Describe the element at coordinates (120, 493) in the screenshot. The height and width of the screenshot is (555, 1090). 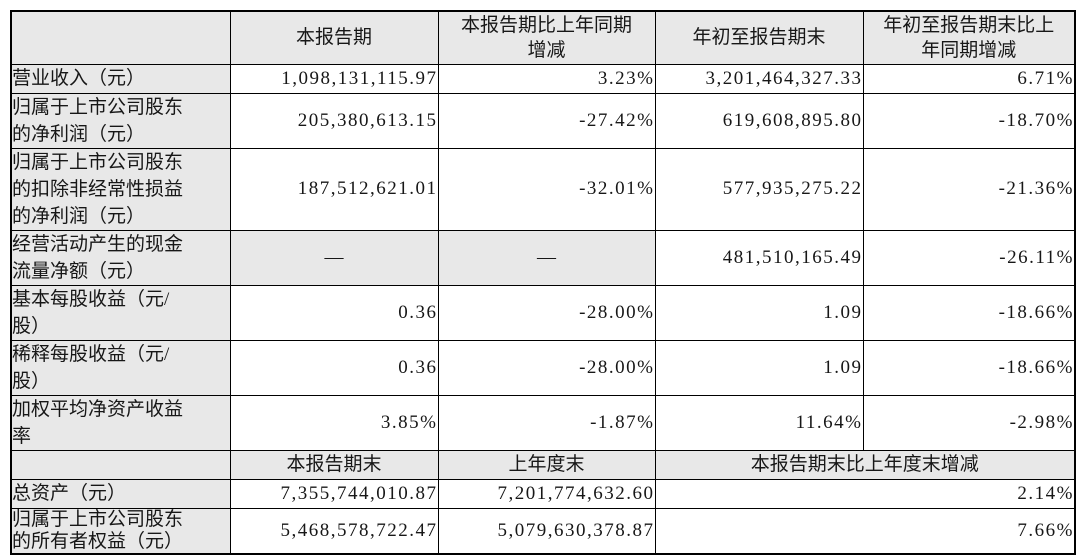
I see `row-label: 总资产（元）` at that location.